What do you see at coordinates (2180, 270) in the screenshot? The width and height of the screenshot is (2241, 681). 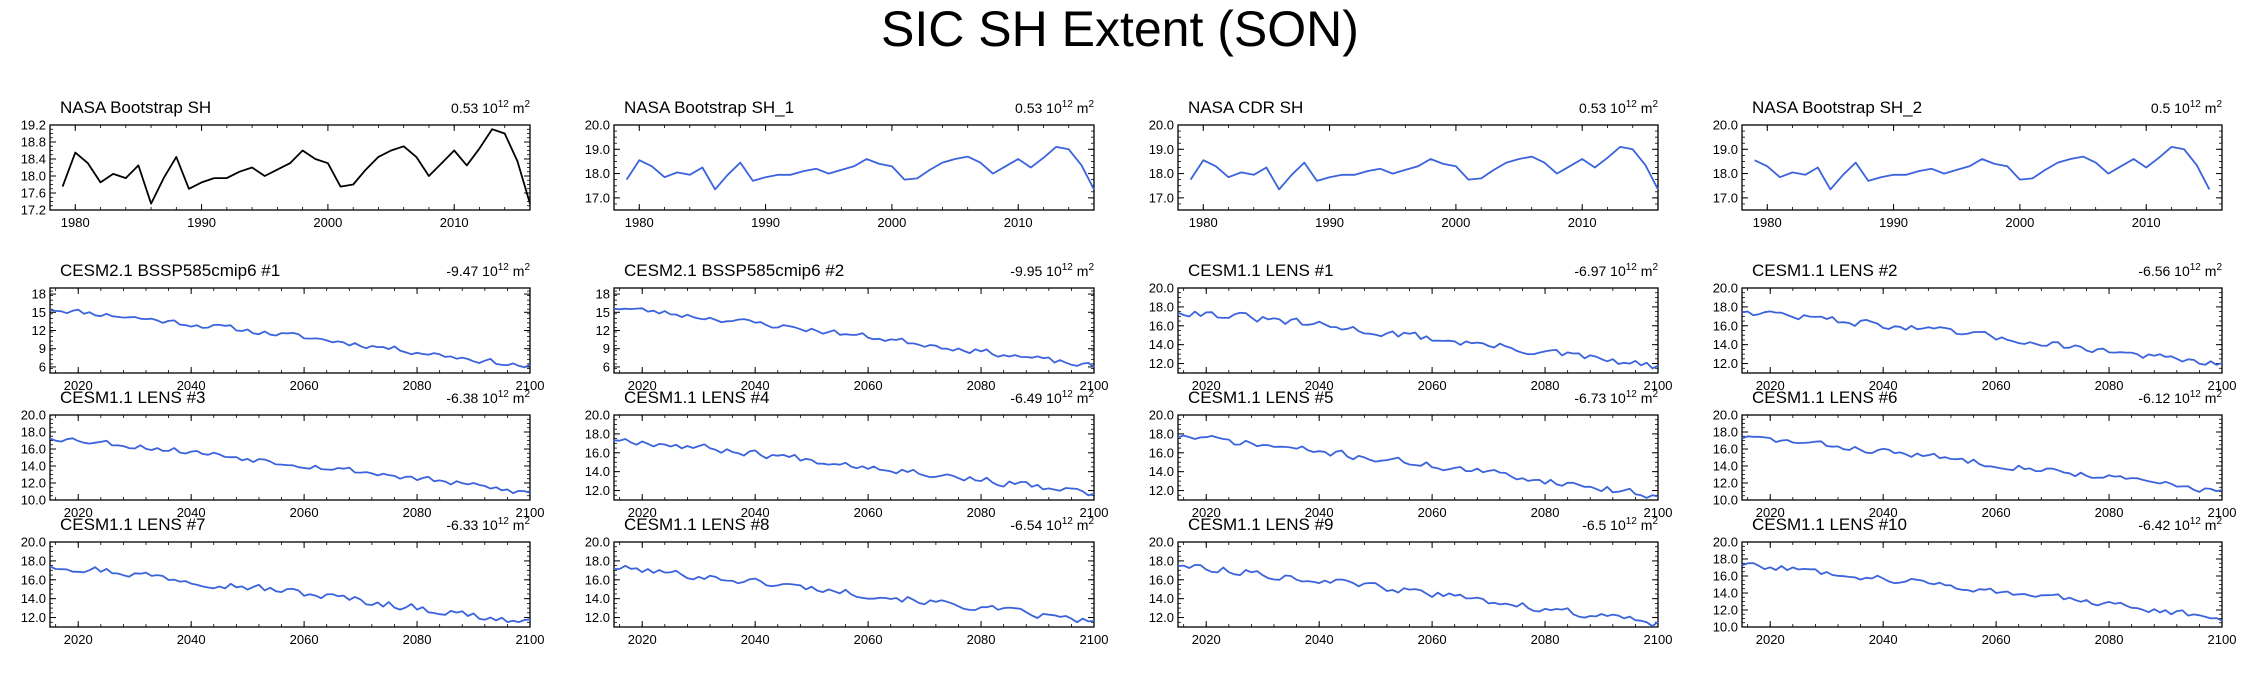 I see `trend-label: -6.56 1012 m2` at bounding box center [2180, 270].